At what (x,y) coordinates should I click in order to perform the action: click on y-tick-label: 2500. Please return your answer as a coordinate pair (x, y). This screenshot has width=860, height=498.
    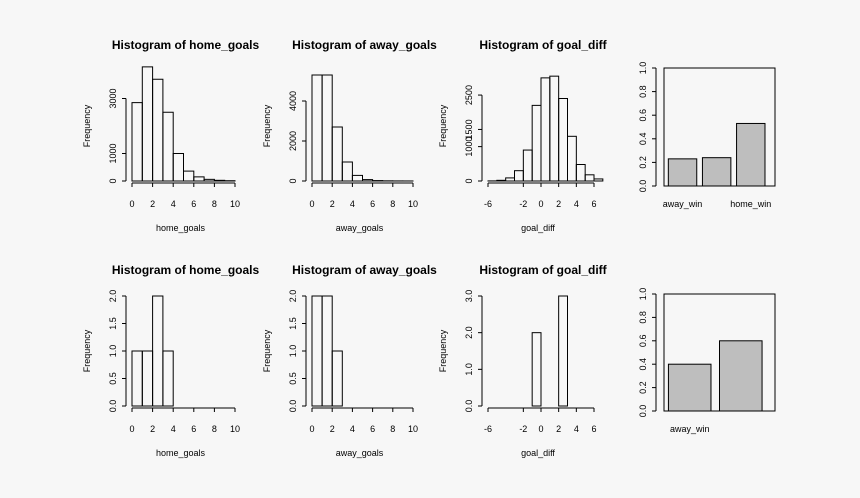
    Looking at the image, I should click on (469, 95).